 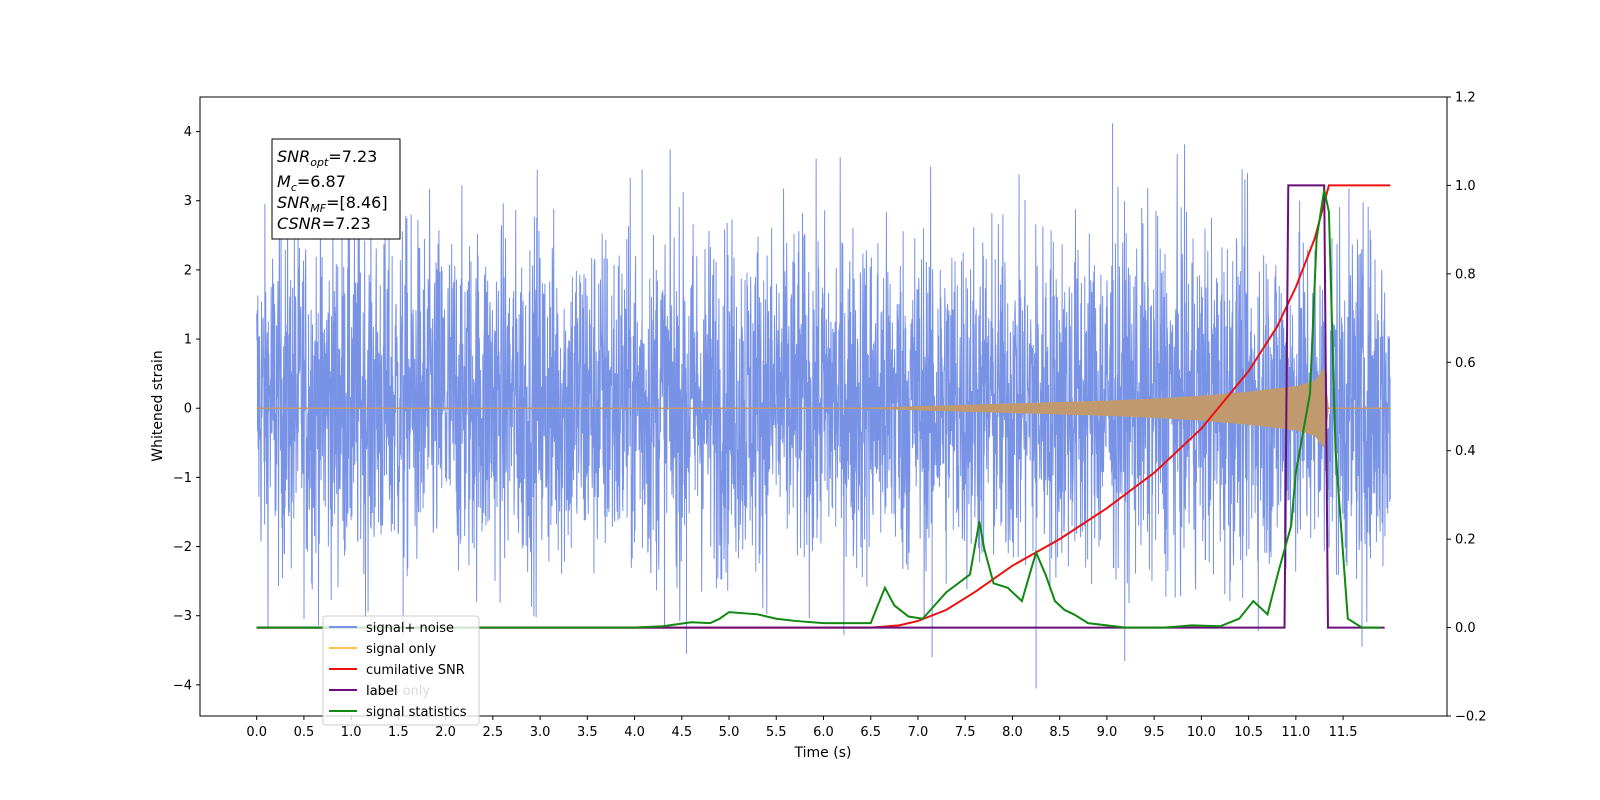 What do you see at coordinates (311, 183) in the screenshot?
I see `chirp-mass-annotation: Mc=6.87` at bounding box center [311, 183].